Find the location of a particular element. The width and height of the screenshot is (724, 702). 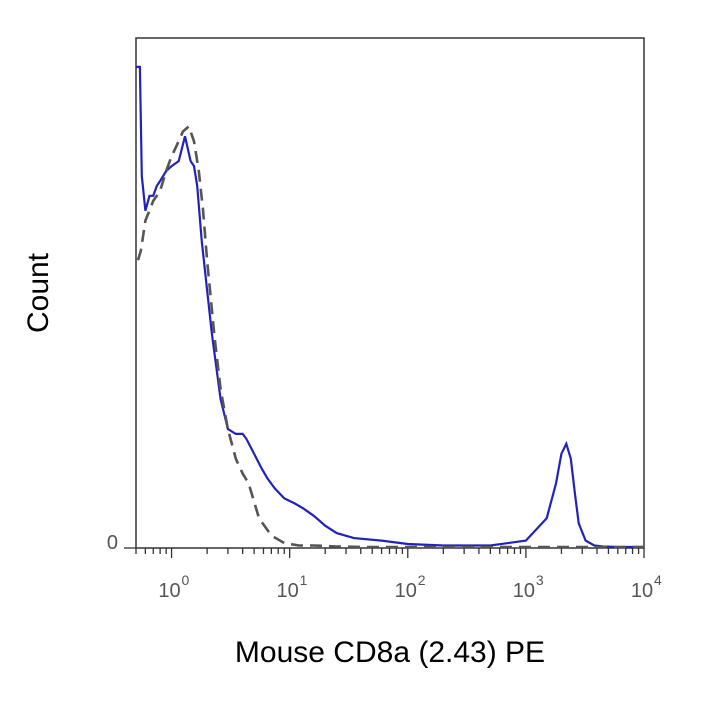

x-tick-label-exponent: 3 is located at coordinates (540, 580).